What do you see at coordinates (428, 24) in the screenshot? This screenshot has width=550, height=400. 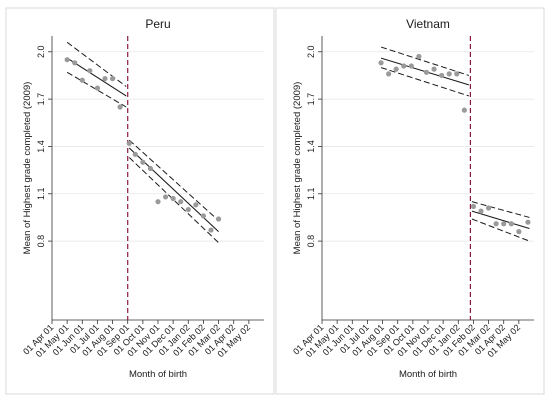 I see `chart-title: Vietnam` at bounding box center [428, 24].